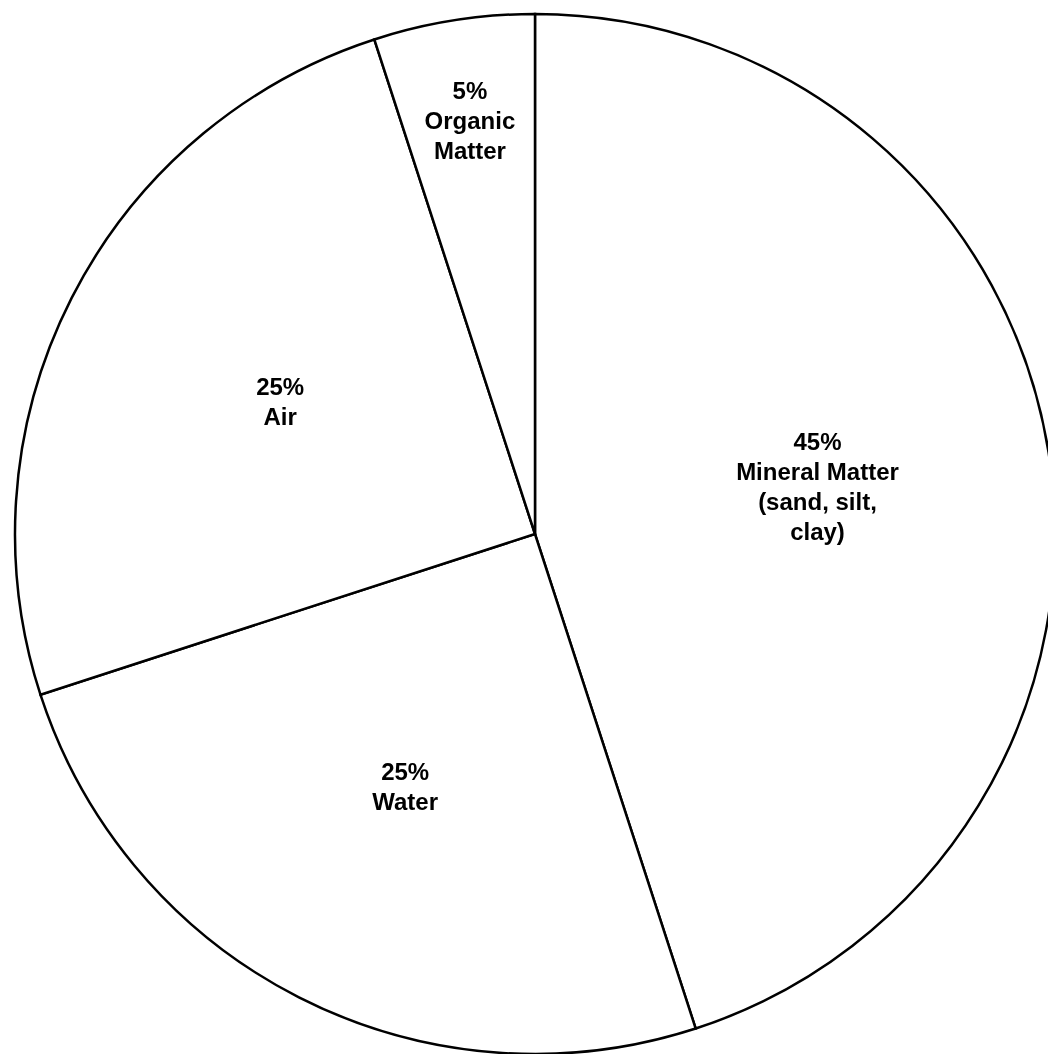 The height and width of the screenshot is (1054, 1048). What do you see at coordinates (280, 417) in the screenshot?
I see `slice-label: Air` at bounding box center [280, 417].